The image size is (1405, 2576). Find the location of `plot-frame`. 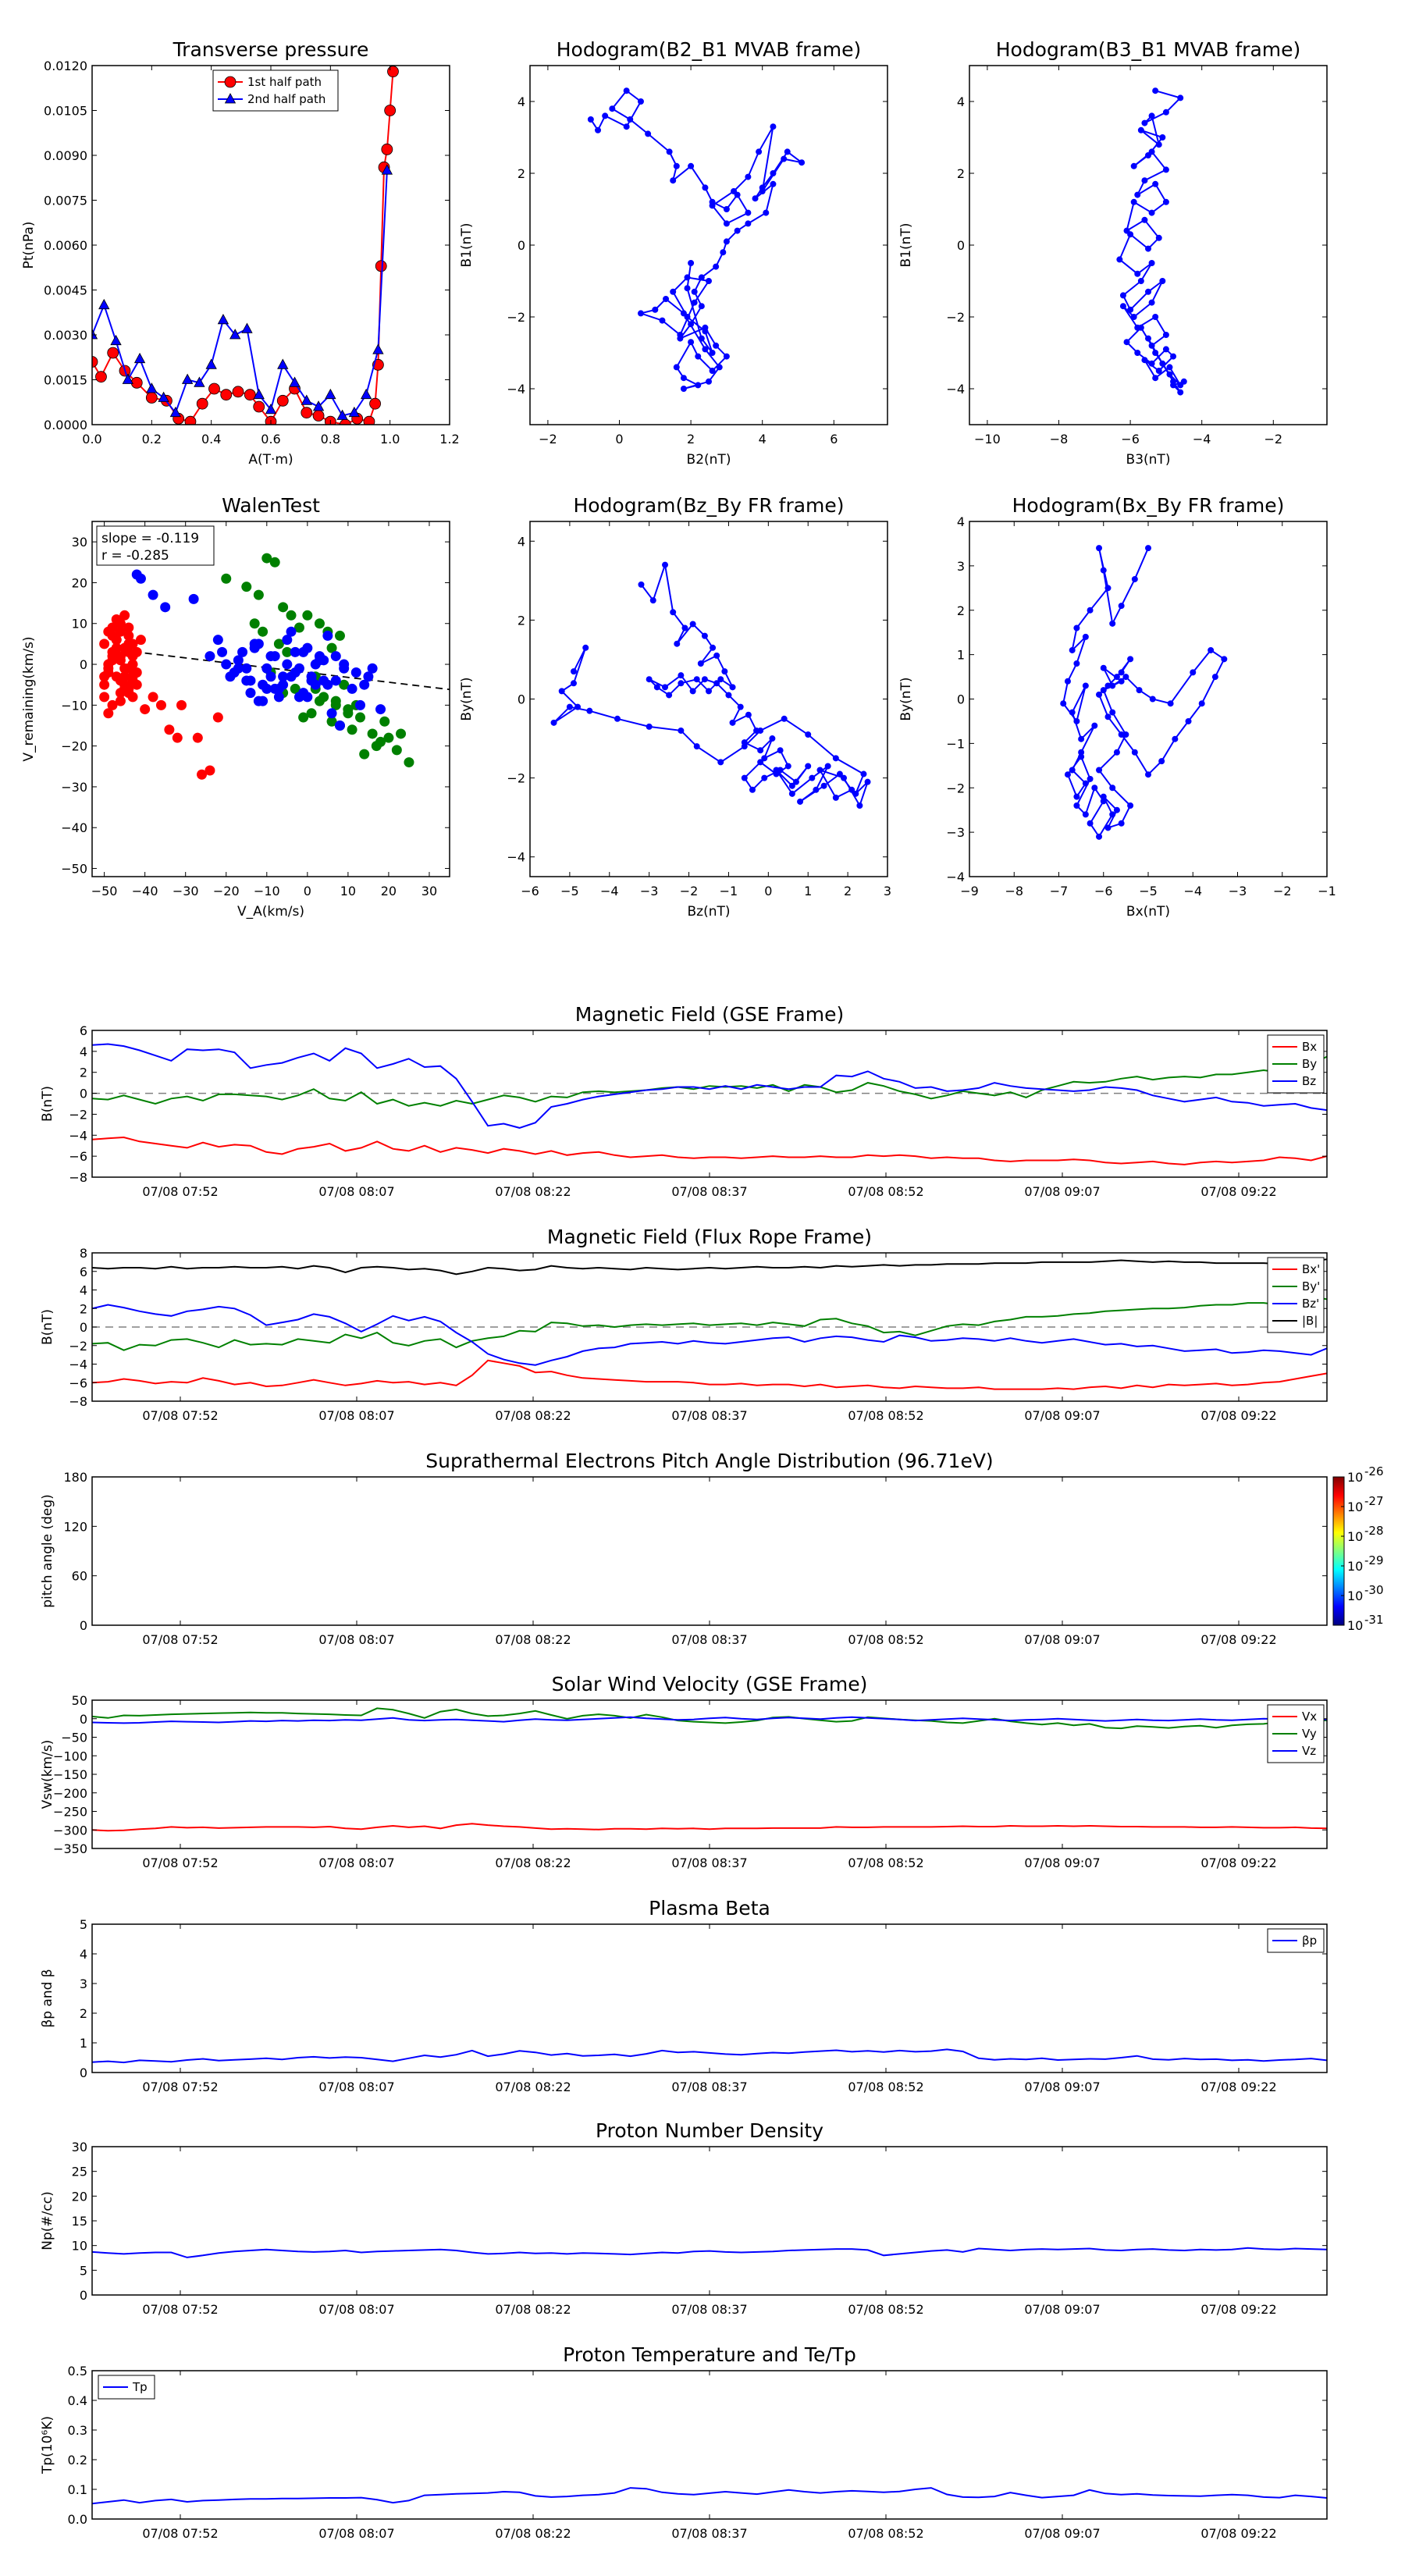

plot-frame is located at coordinates (709, 699).